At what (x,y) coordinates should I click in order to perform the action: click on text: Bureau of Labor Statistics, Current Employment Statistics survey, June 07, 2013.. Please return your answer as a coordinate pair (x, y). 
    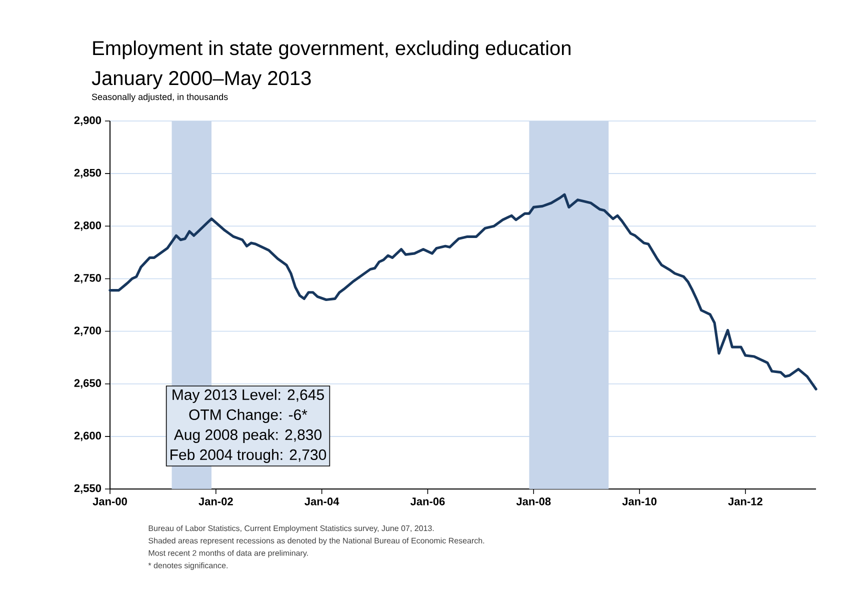
    Looking at the image, I should click on (291, 529).